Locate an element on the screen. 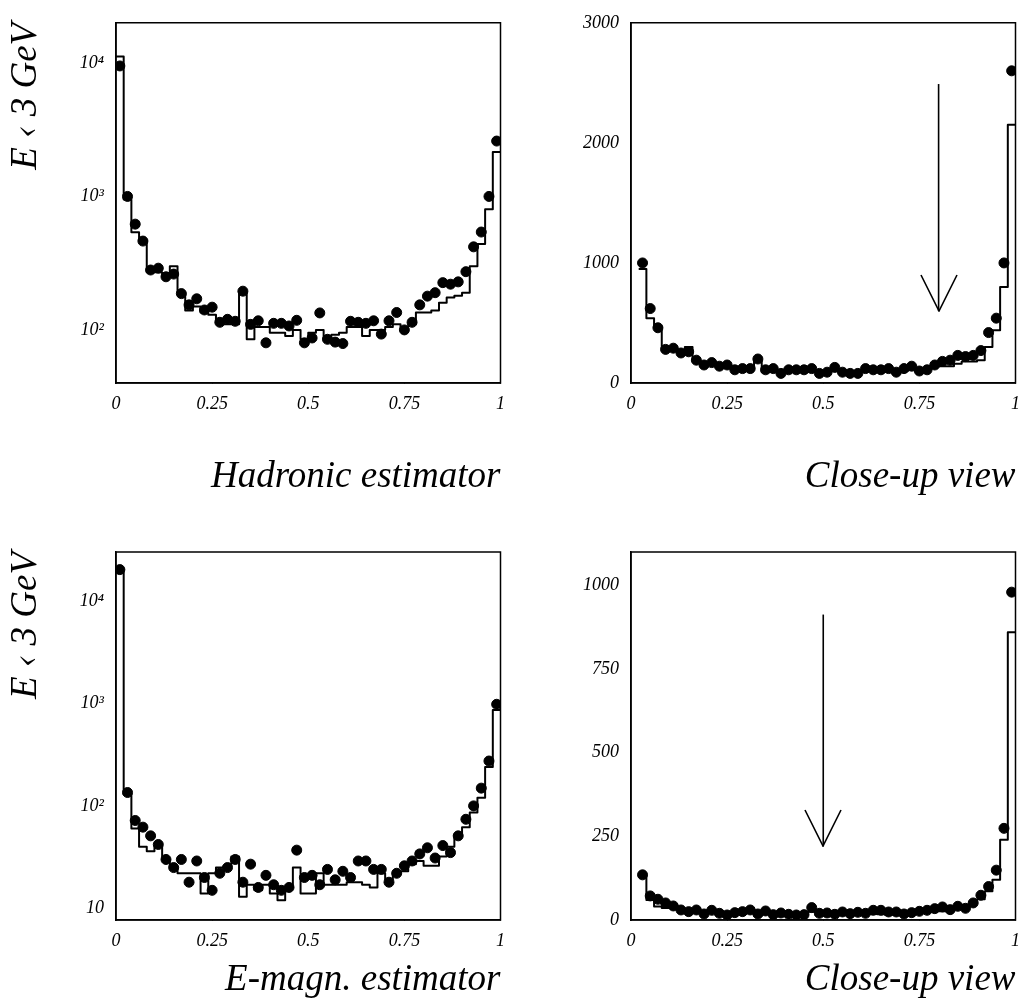  y-tick-label: 10² is located at coordinates (92, 804).